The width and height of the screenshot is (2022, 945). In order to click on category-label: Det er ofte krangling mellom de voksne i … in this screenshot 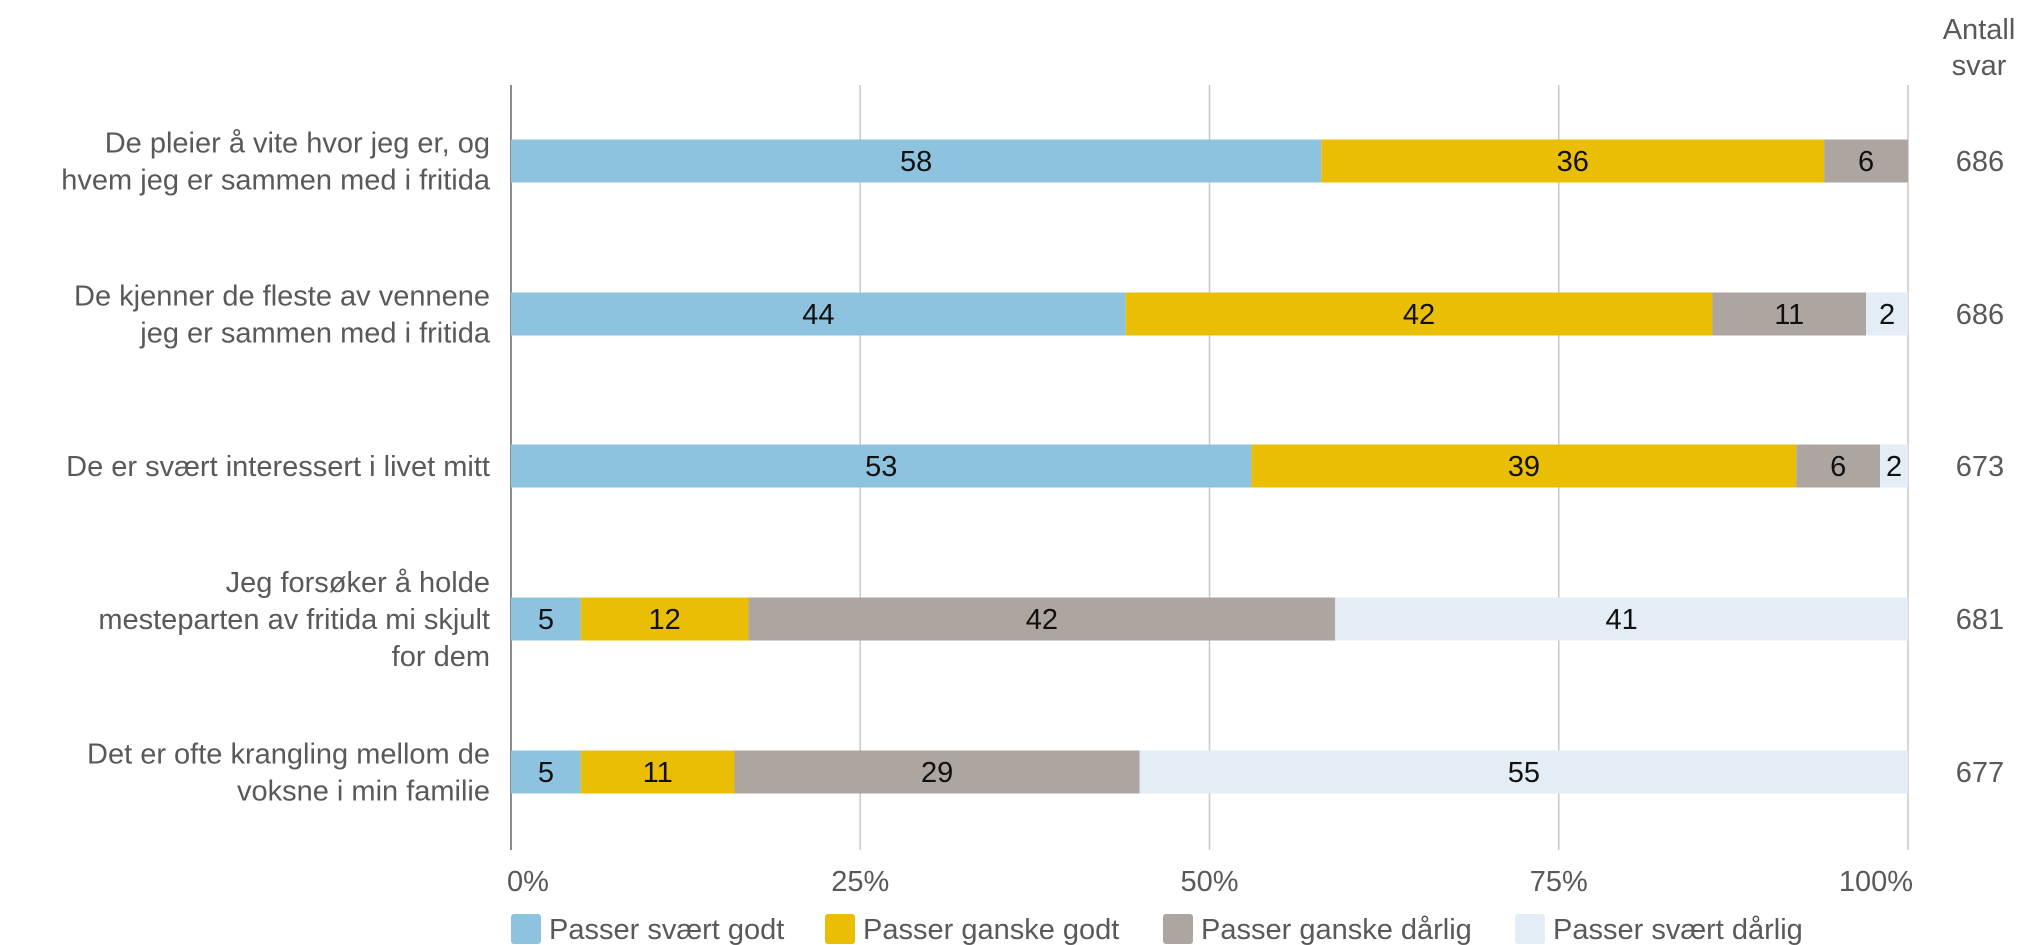, I will do `click(288, 773)`.